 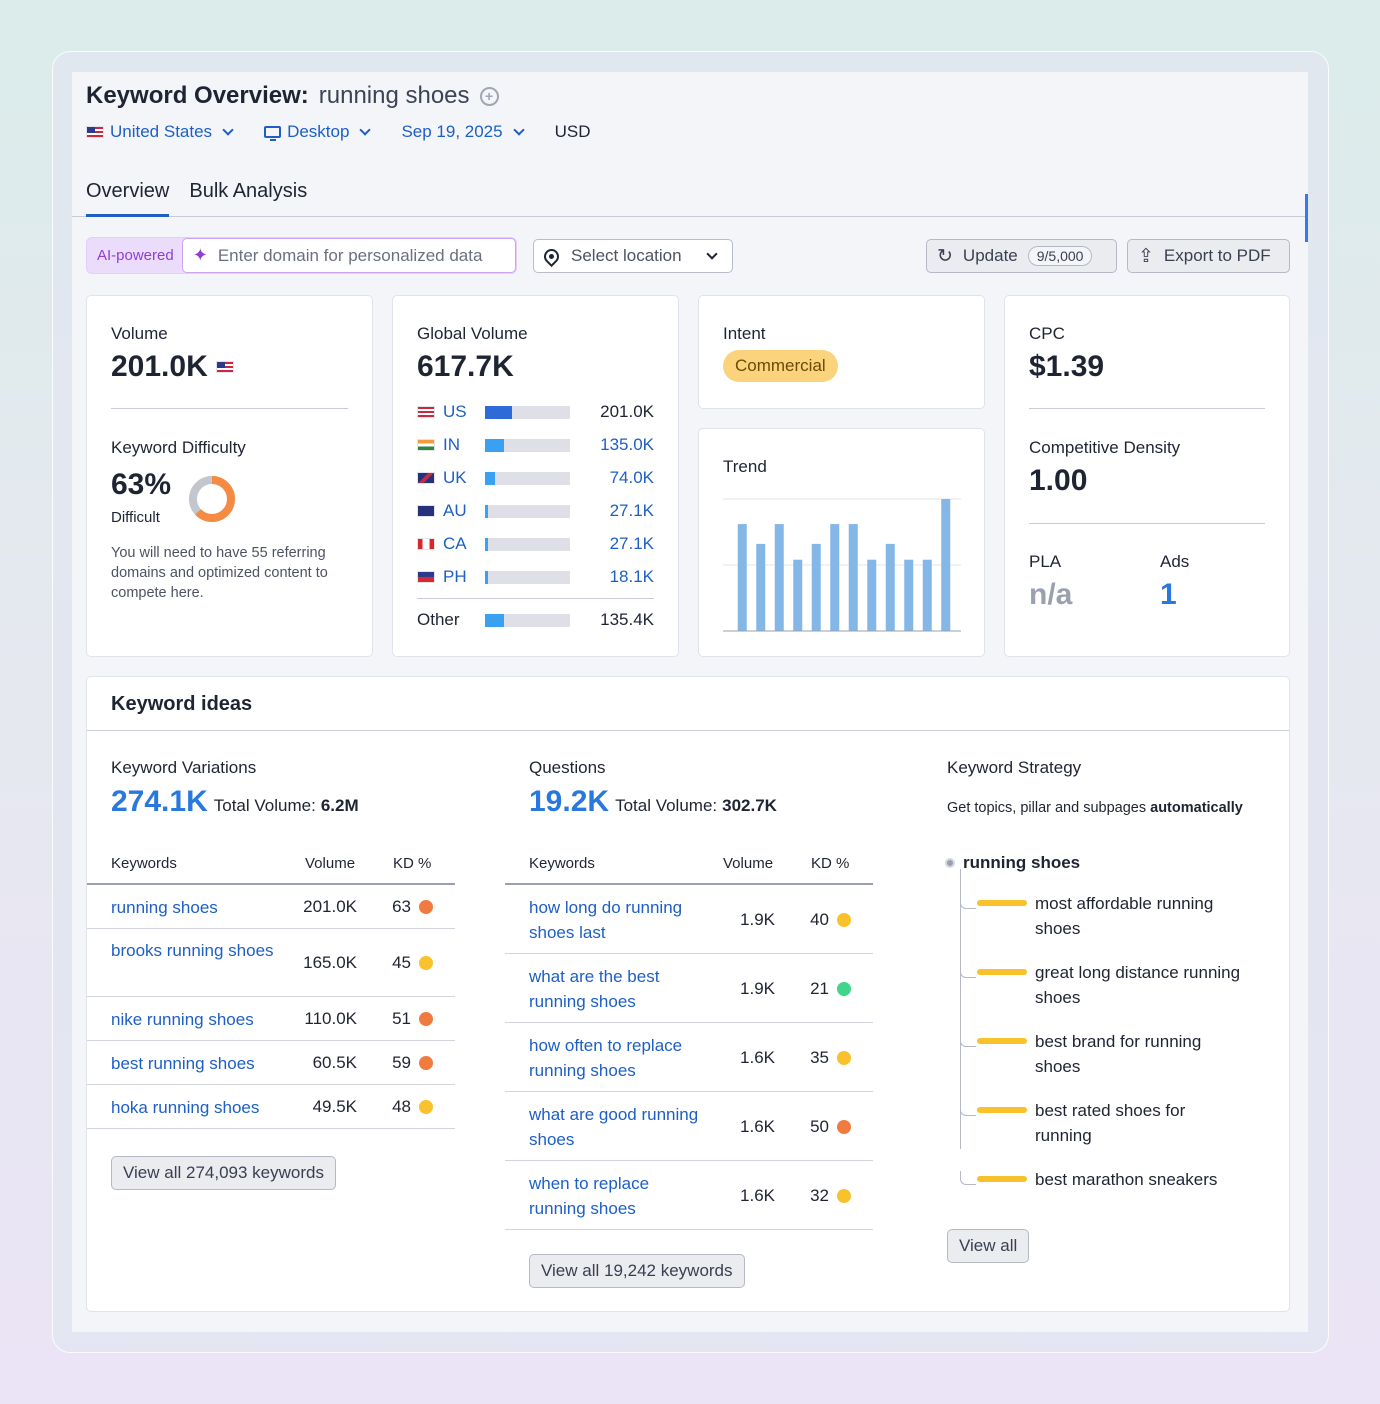 I want to click on global-volume-row-ph: PH 18.1K, so click(x=535, y=577).